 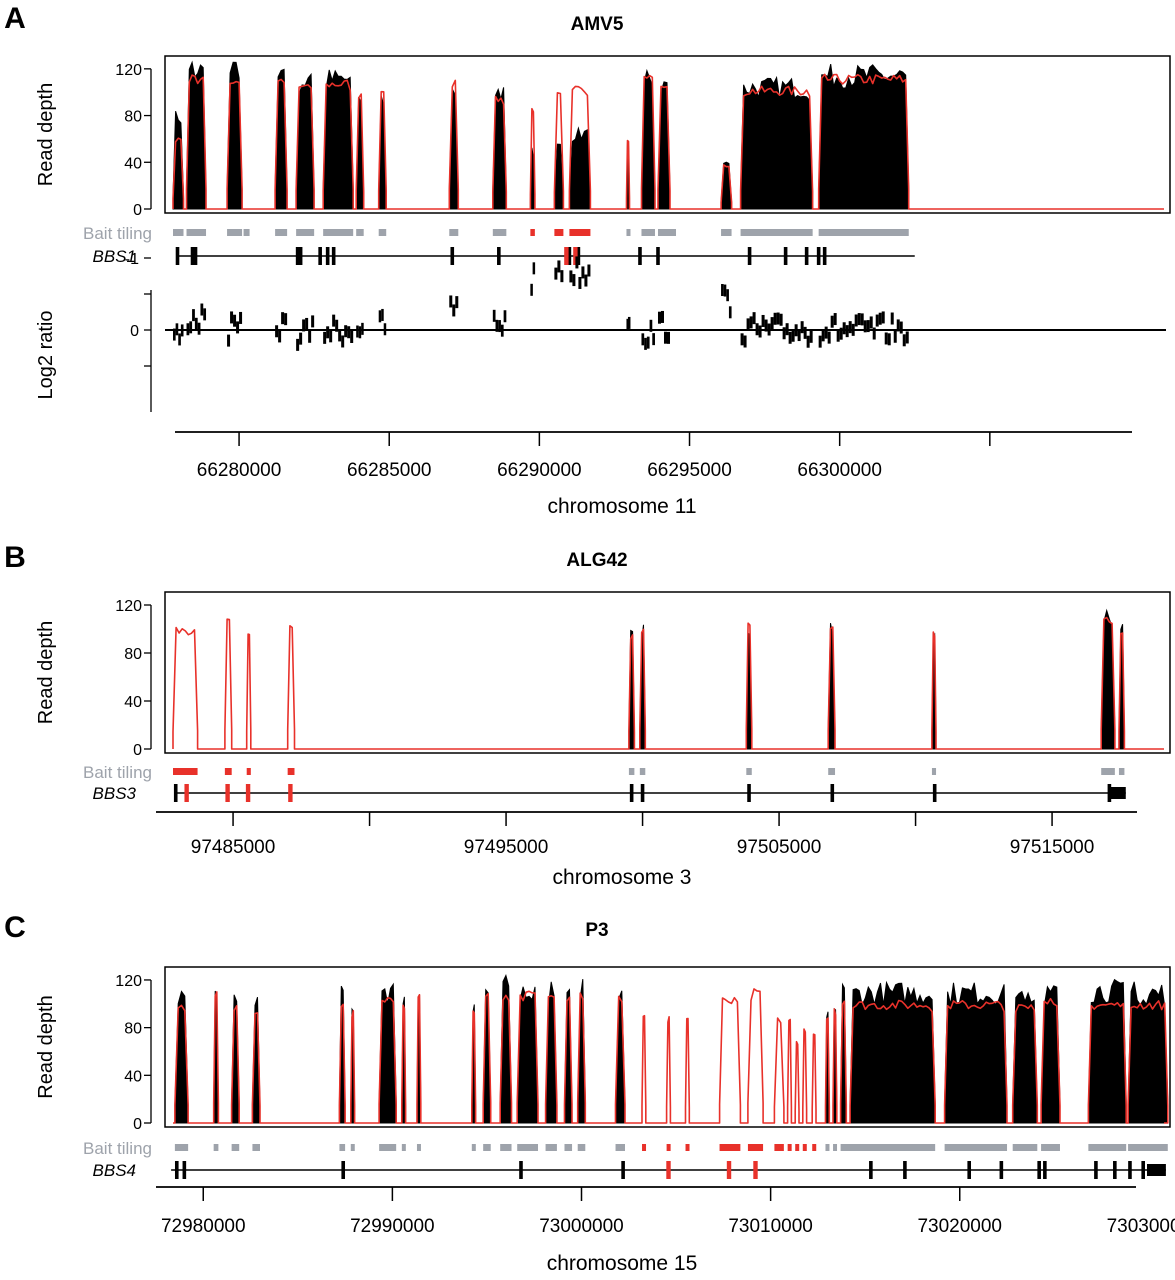 What do you see at coordinates (233, 847) in the screenshot?
I see `x-tick-label: 97485000` at bounding box center [233, 847].